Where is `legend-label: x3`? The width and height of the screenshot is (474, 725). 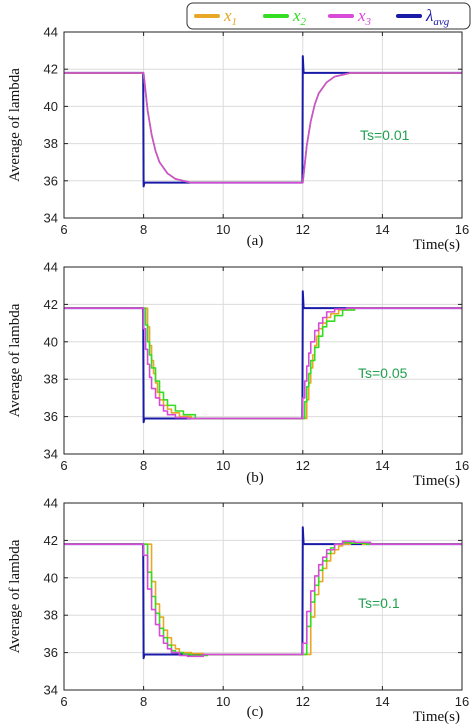 legend-label: x3 is located at coordinates (364, 17).